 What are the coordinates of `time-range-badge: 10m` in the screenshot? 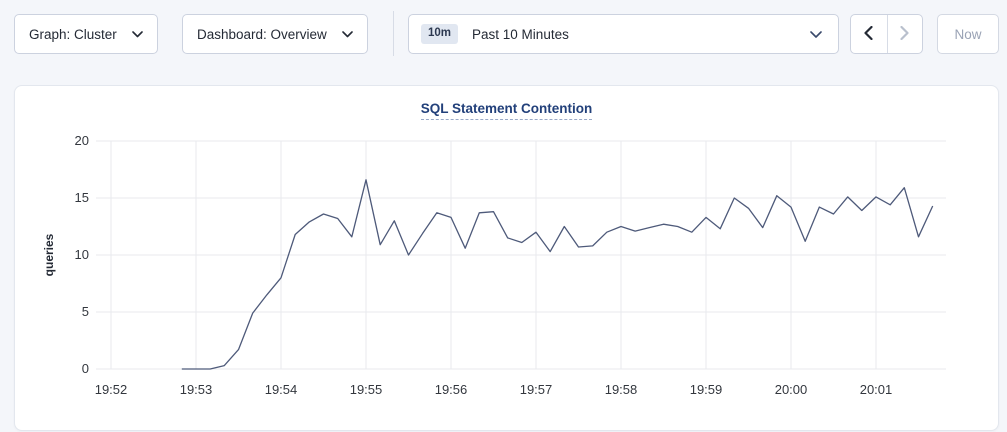 It's located at (440, 34).